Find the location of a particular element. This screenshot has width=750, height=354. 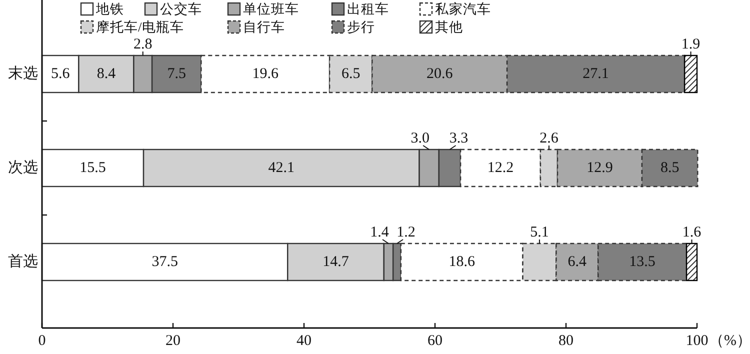

label: 20.6 is located at coordinates (439, 74).